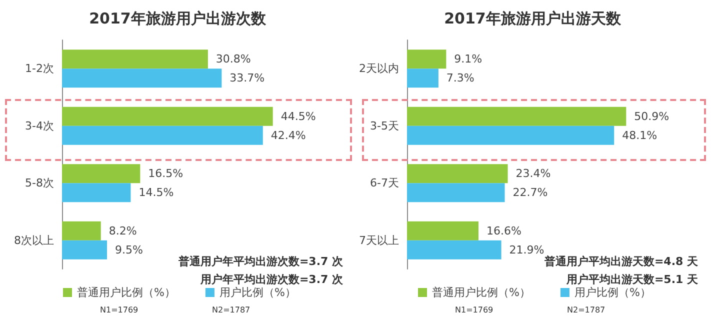 This screenshot has width=711, height=321. I want to click on text: 用户平均出游天数=5.1 天, so click(632, 279).